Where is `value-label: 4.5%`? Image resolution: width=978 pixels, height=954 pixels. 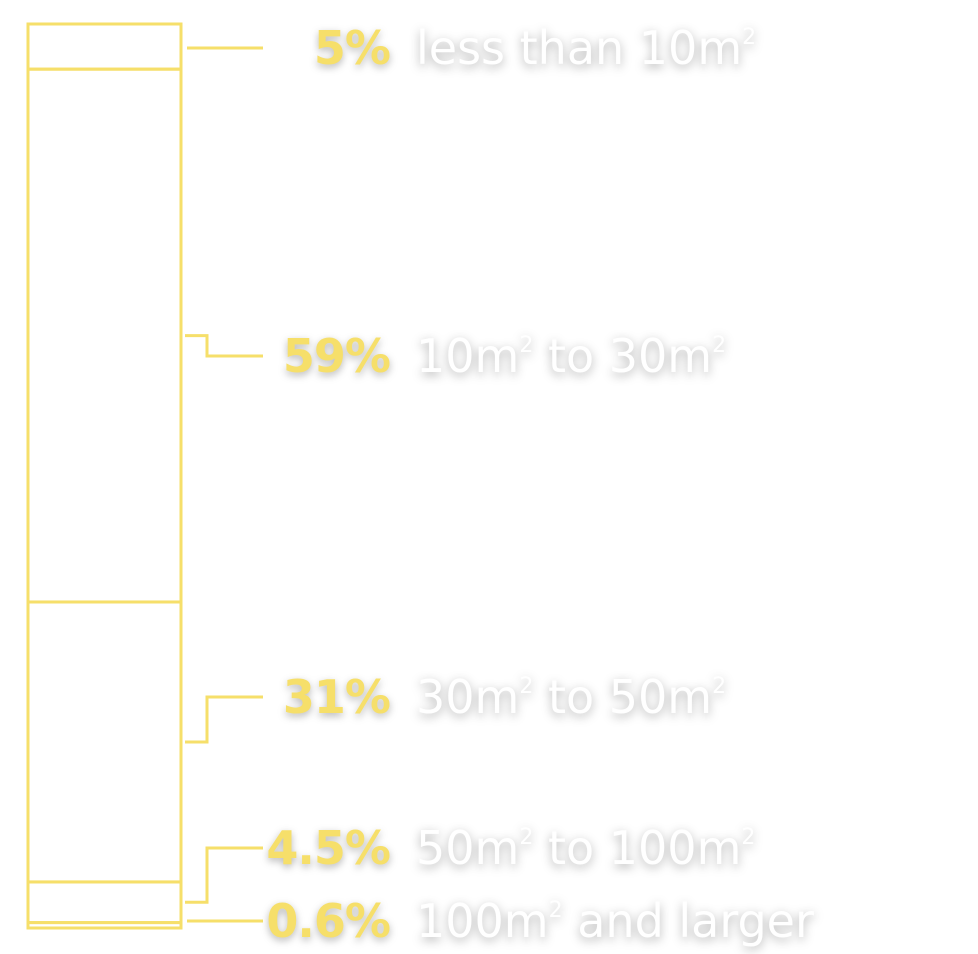 value-label: 4.5% is located at coordinates (328, 848).